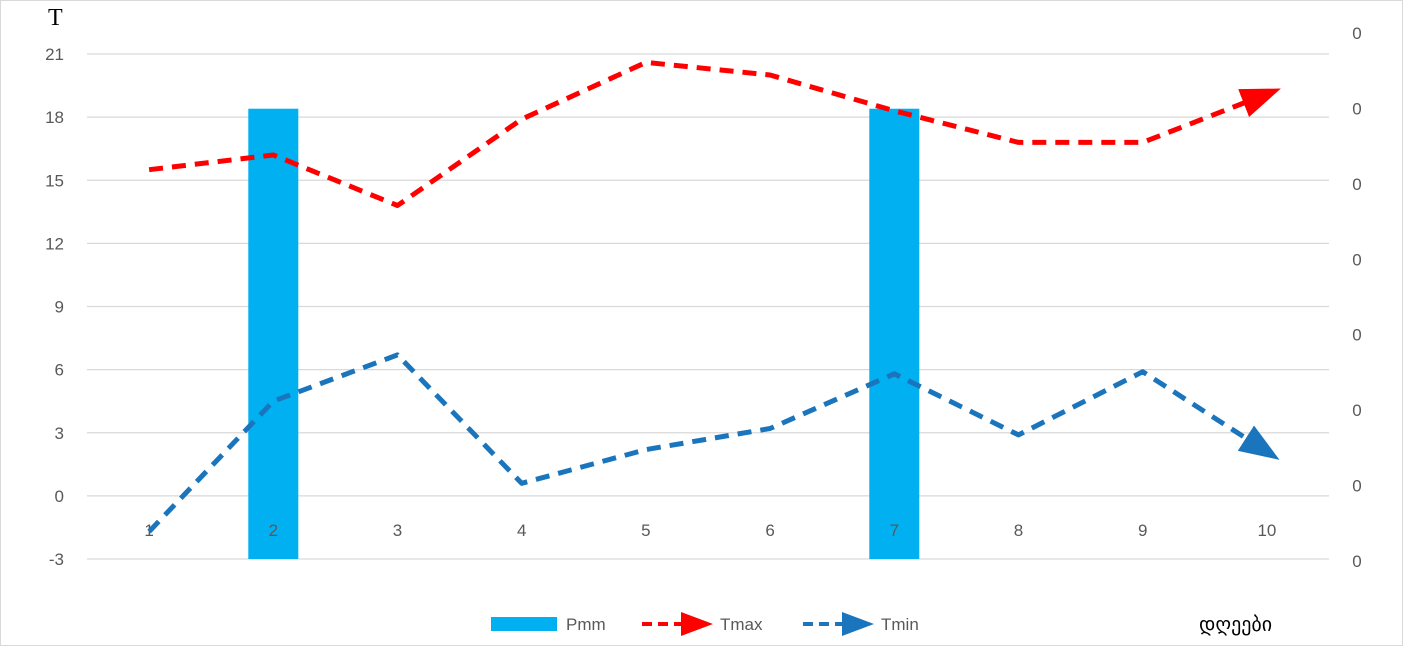 This screenshot has height=646, width=1403. What do you see at coordinates (59, 307) in the screenshot?
I see `y-tick-label: 9` at bounding box center [59, 307].